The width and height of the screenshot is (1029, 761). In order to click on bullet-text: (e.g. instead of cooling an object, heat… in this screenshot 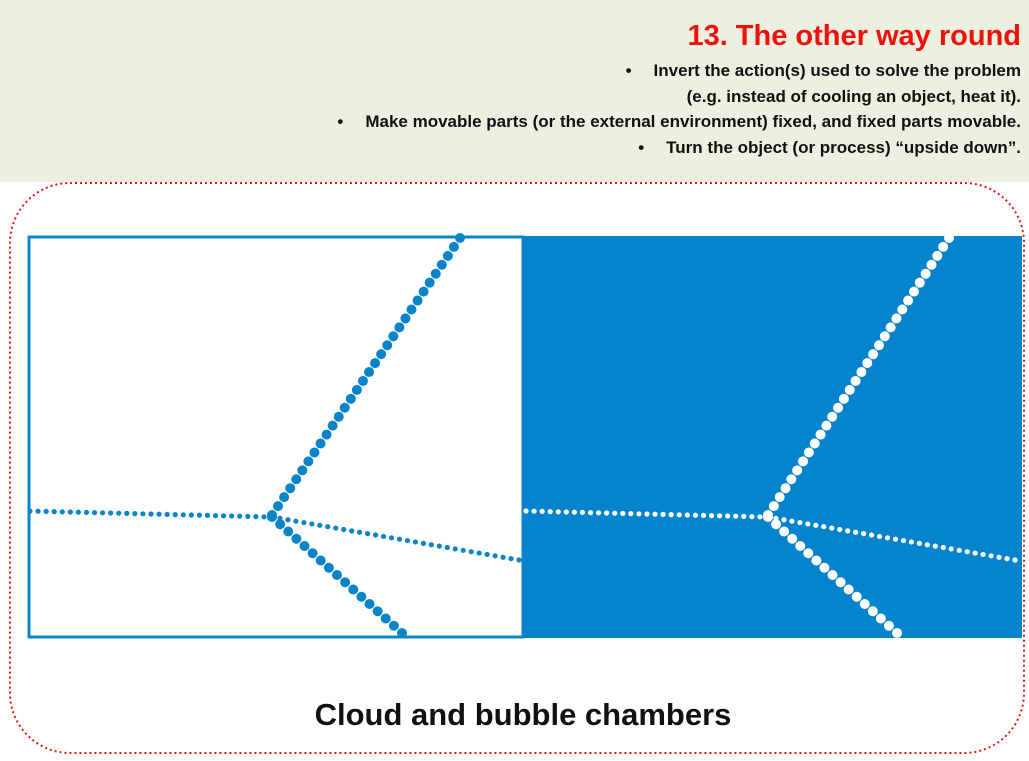, I will do `click(853, 96)`.